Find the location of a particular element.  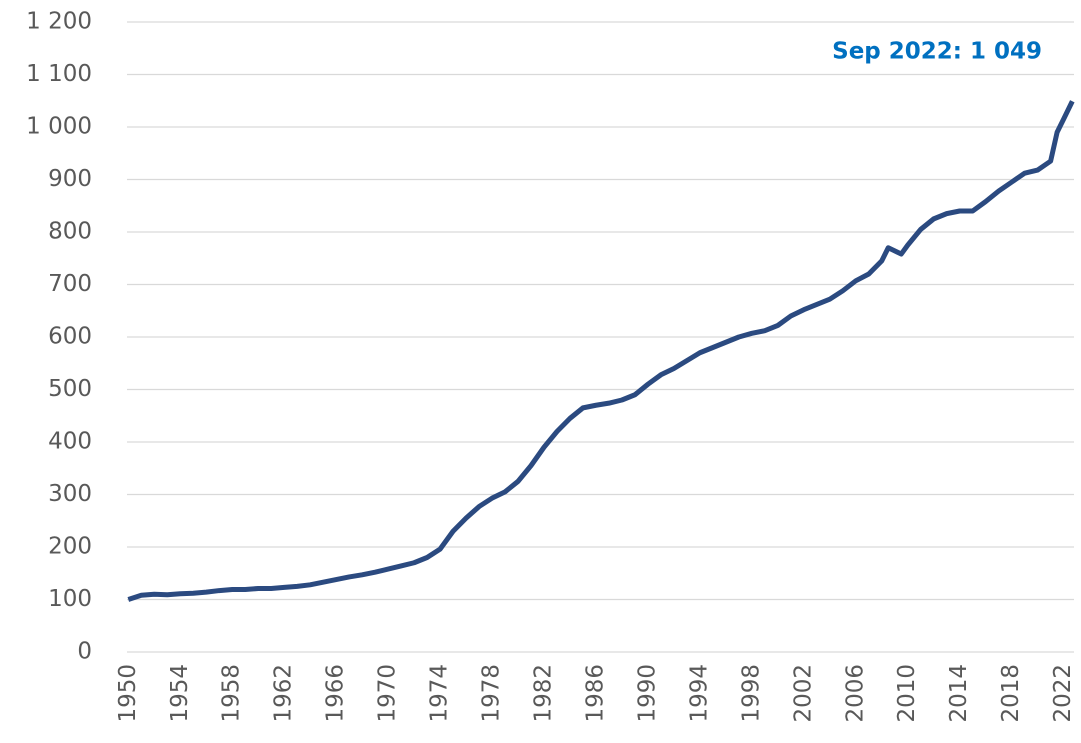

y-tick-label: 1 100 is located at coordinates (59, 74).